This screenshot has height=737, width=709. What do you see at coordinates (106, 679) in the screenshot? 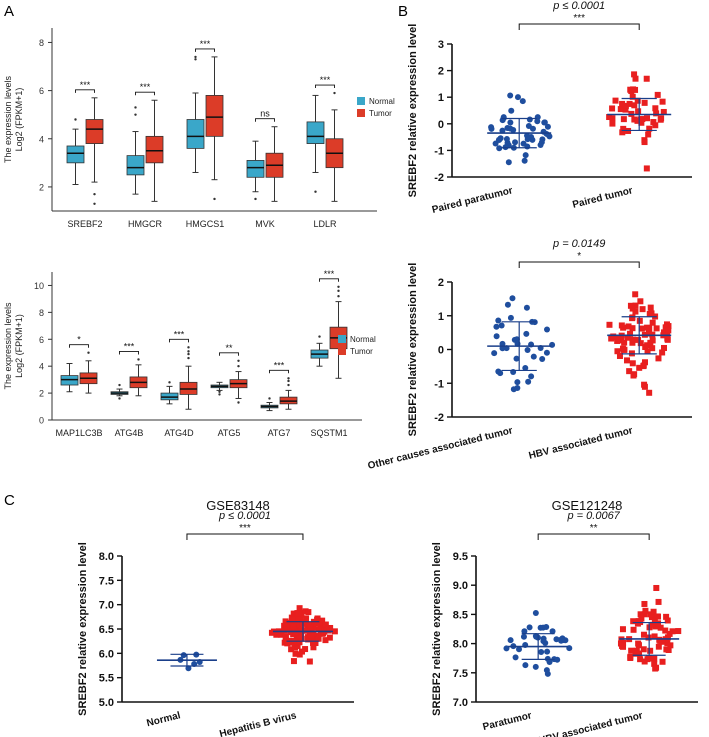
I see `y-tick-label: 5.5` at bounding box center [106, 679].